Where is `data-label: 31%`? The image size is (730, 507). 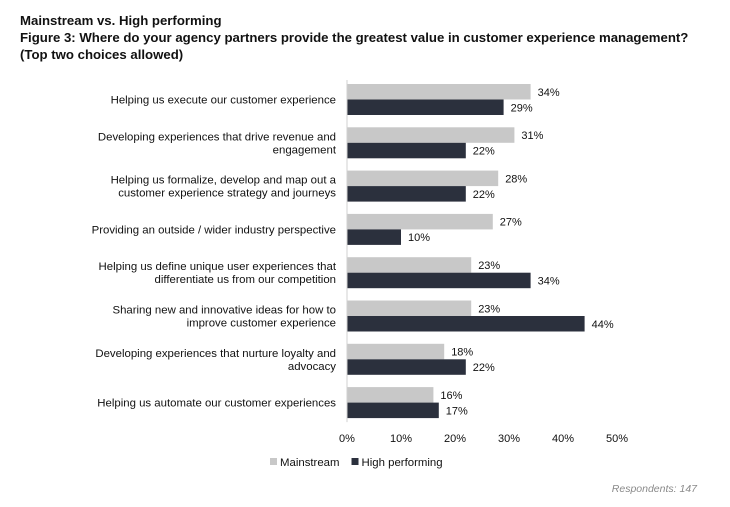
data-label: 31% is located at coordinates (532, 136).